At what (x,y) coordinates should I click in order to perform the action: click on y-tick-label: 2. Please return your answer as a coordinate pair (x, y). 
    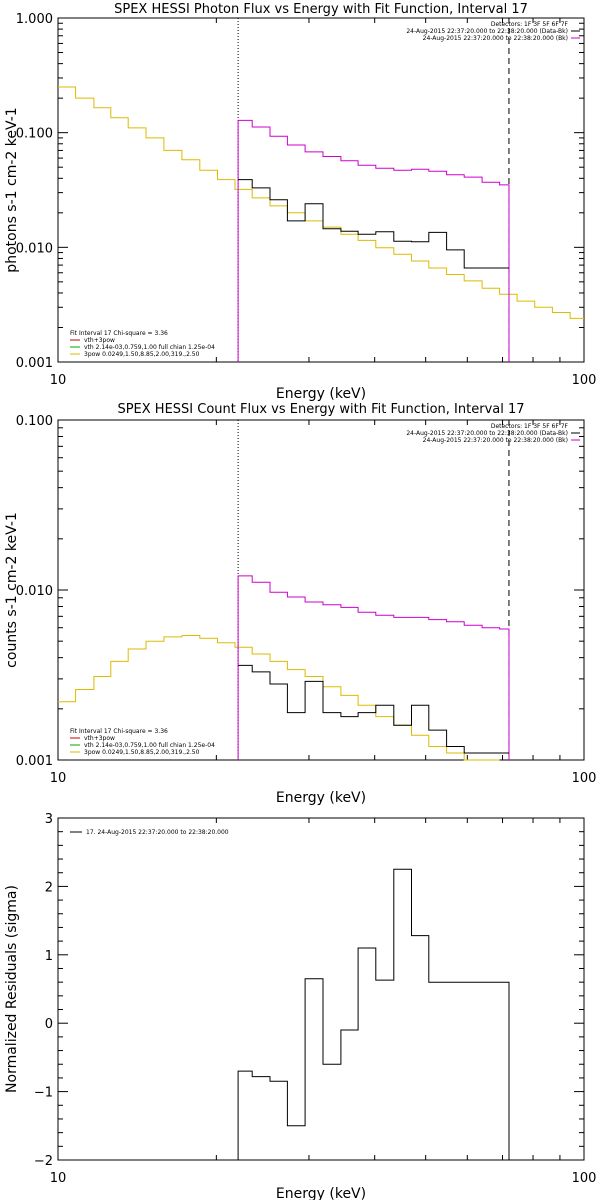
    Looking at the image, I should click on (49, 887).